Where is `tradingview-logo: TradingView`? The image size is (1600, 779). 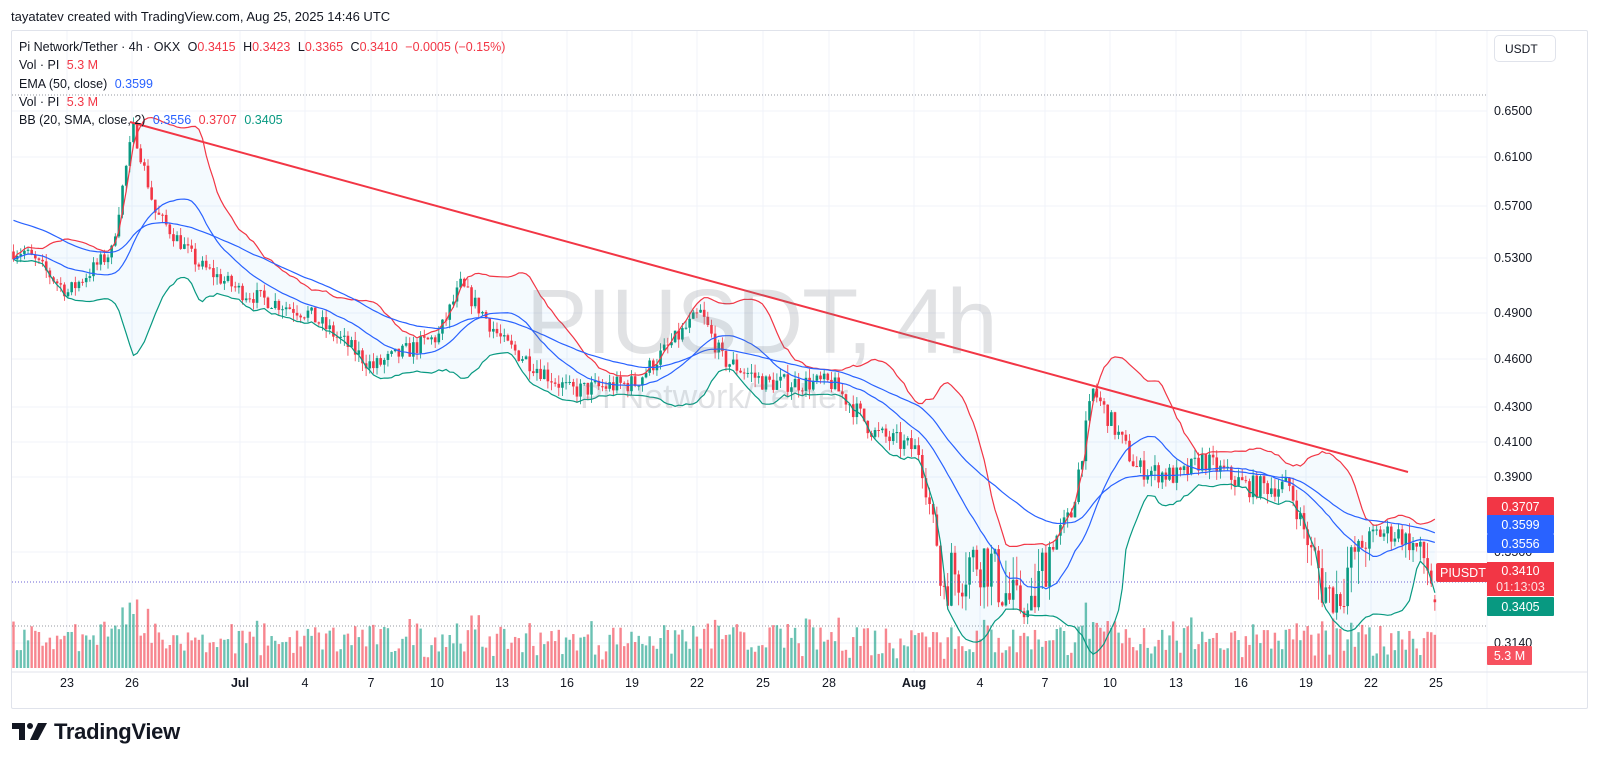
tradingview-logo: TradingView is located at coordinates (96, 732).